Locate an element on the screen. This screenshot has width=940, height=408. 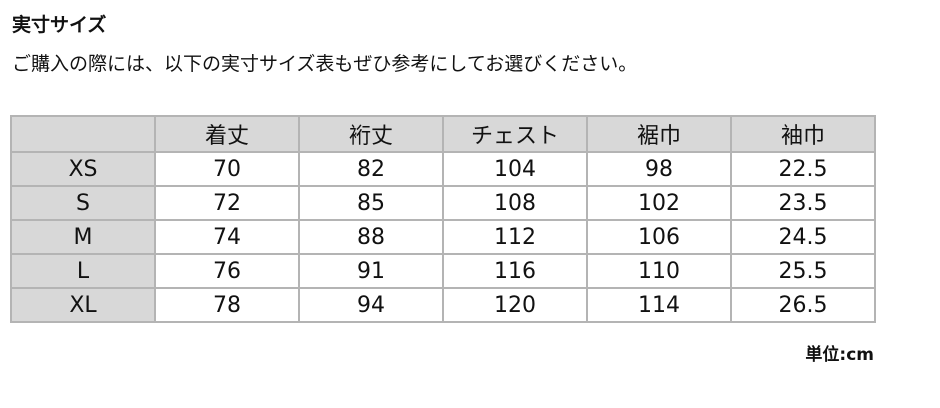
column-header: 着丈 is located at coordinates (227, 134).